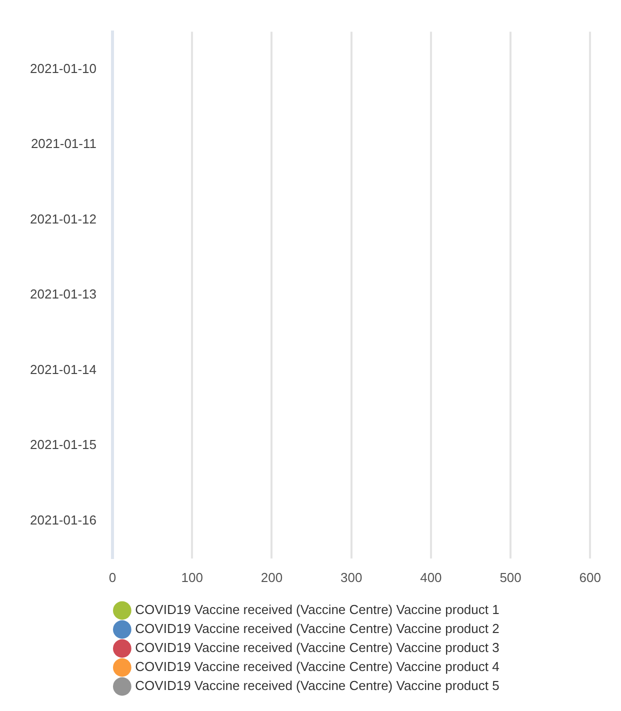 This screenshot has width=621, height=711. What do you see at coordinates (590, 577) in the screenshot?
I see `x-tick-label: 600` at bounding box center [590, 577].